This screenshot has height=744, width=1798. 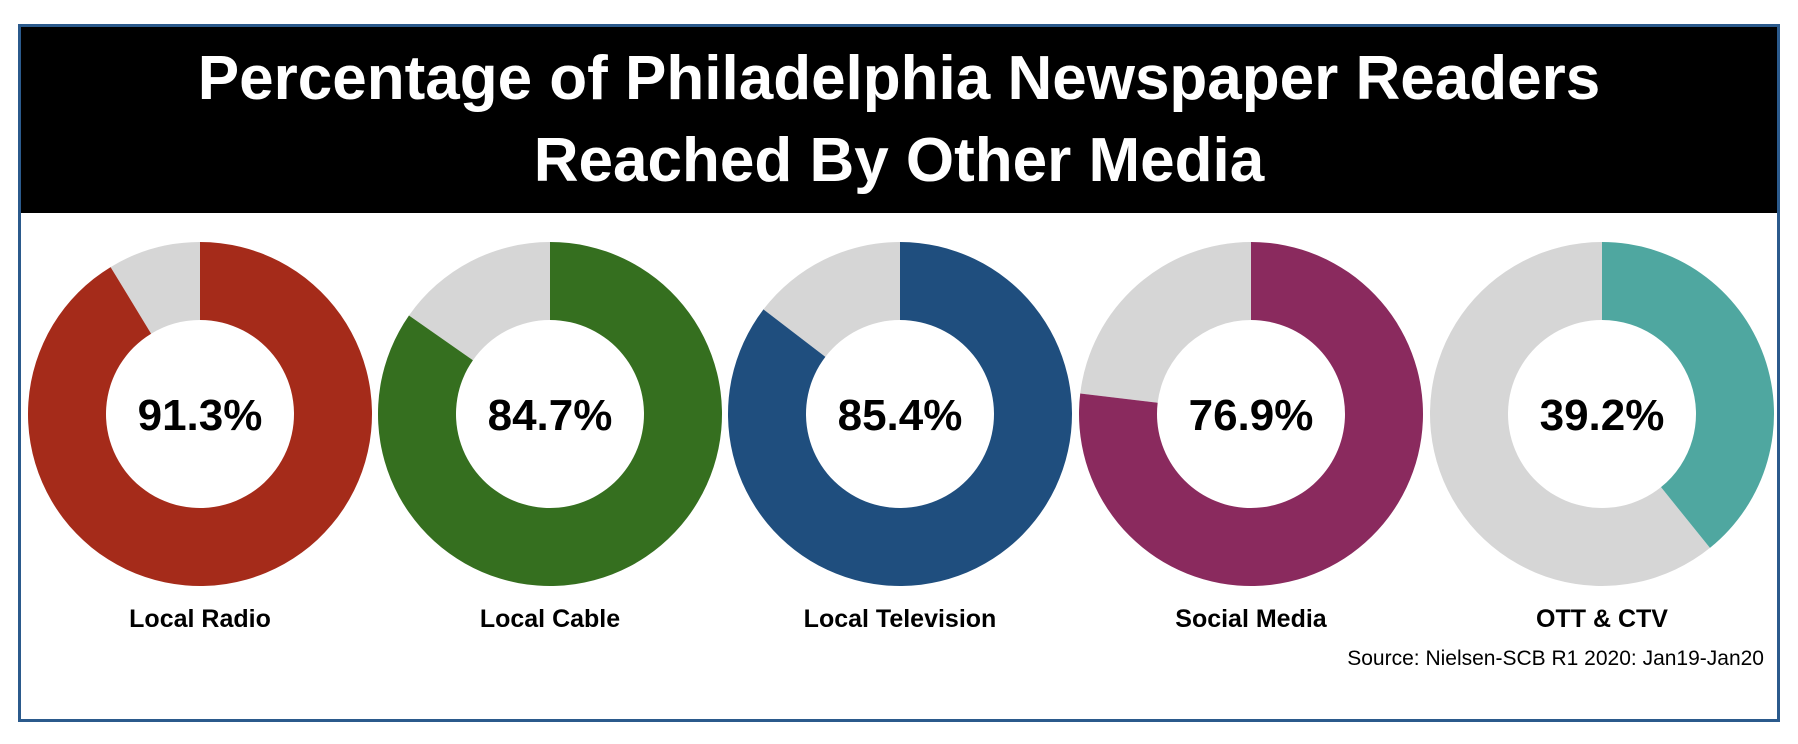 I want to click on donut-local-radio: 91.3% Local Radio, so click(x=199, y=437).